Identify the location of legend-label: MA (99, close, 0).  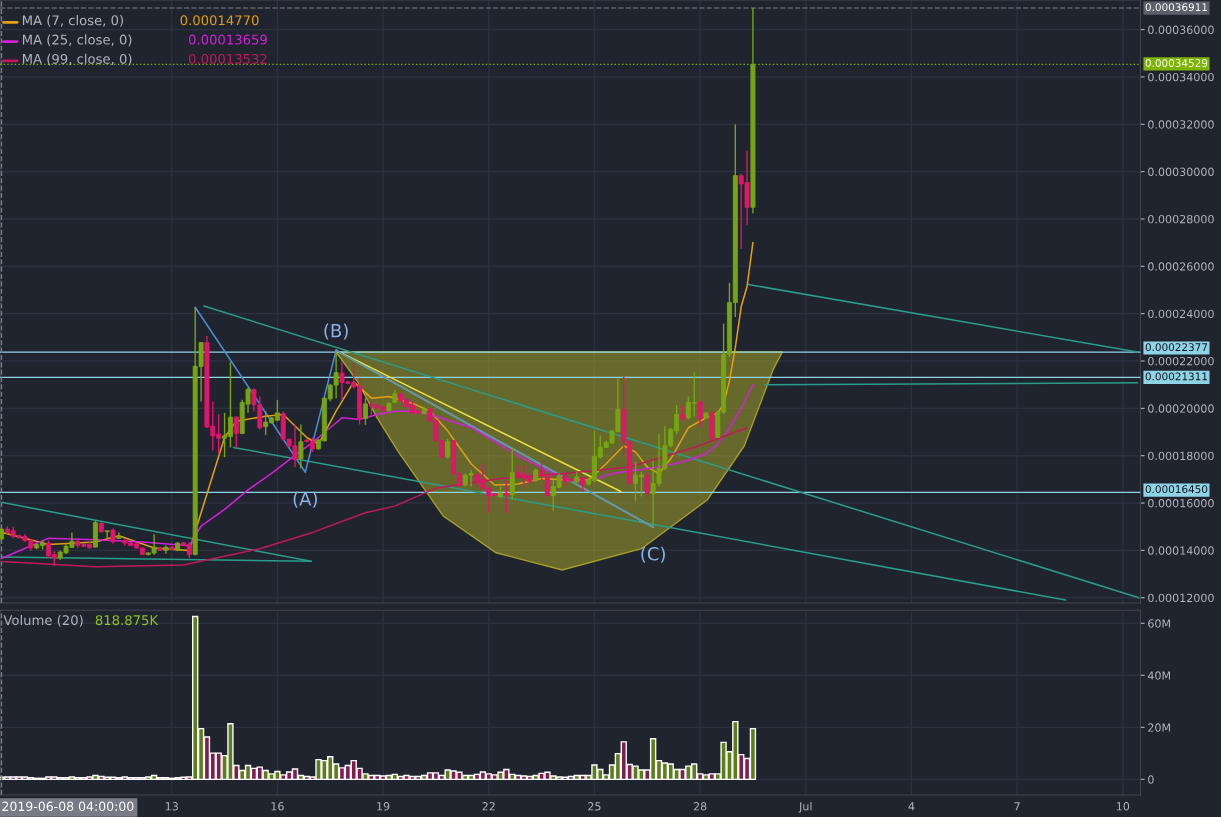
(77, 59).